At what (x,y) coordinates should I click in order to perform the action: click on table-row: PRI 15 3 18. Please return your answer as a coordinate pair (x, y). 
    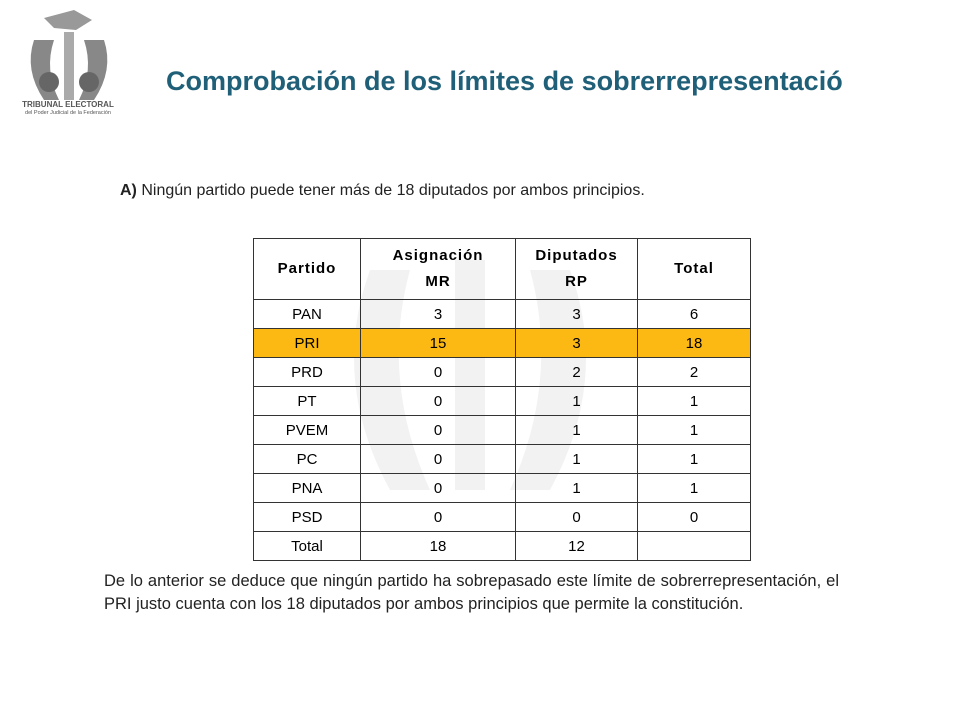
    Looking at the image, I should click on (502, 343).